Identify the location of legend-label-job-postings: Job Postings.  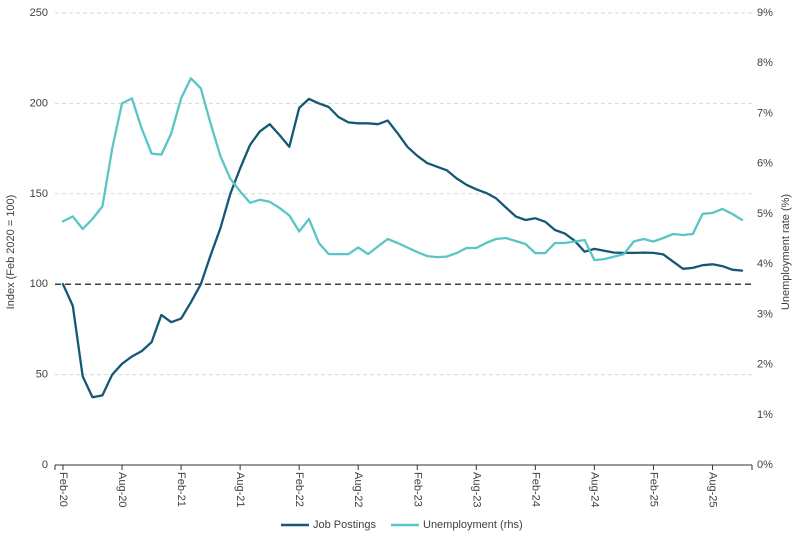
(344, 525).